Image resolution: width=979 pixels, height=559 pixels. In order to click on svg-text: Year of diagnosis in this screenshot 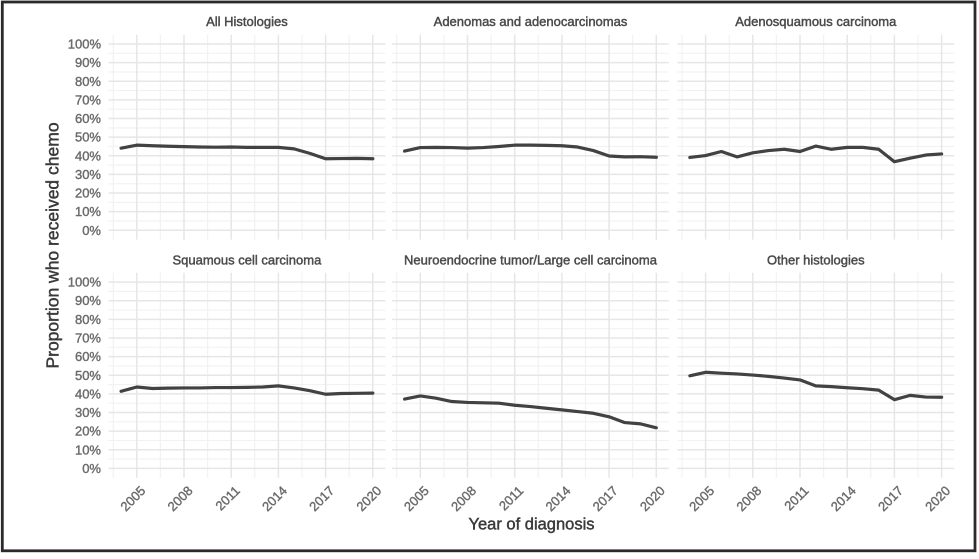, I will do `click(532, 525)`.